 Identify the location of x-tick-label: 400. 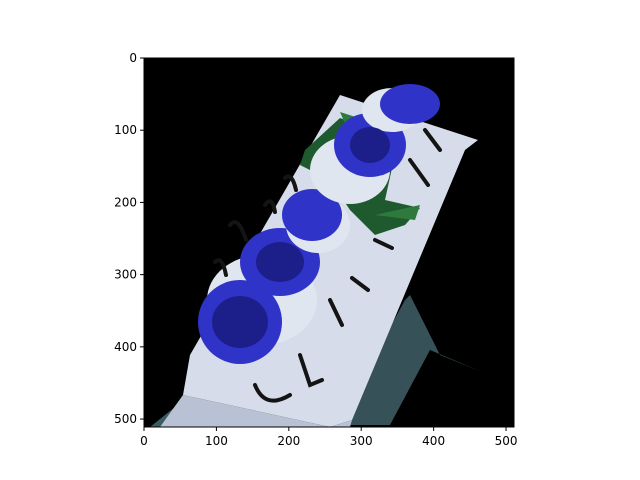
(433, 441).